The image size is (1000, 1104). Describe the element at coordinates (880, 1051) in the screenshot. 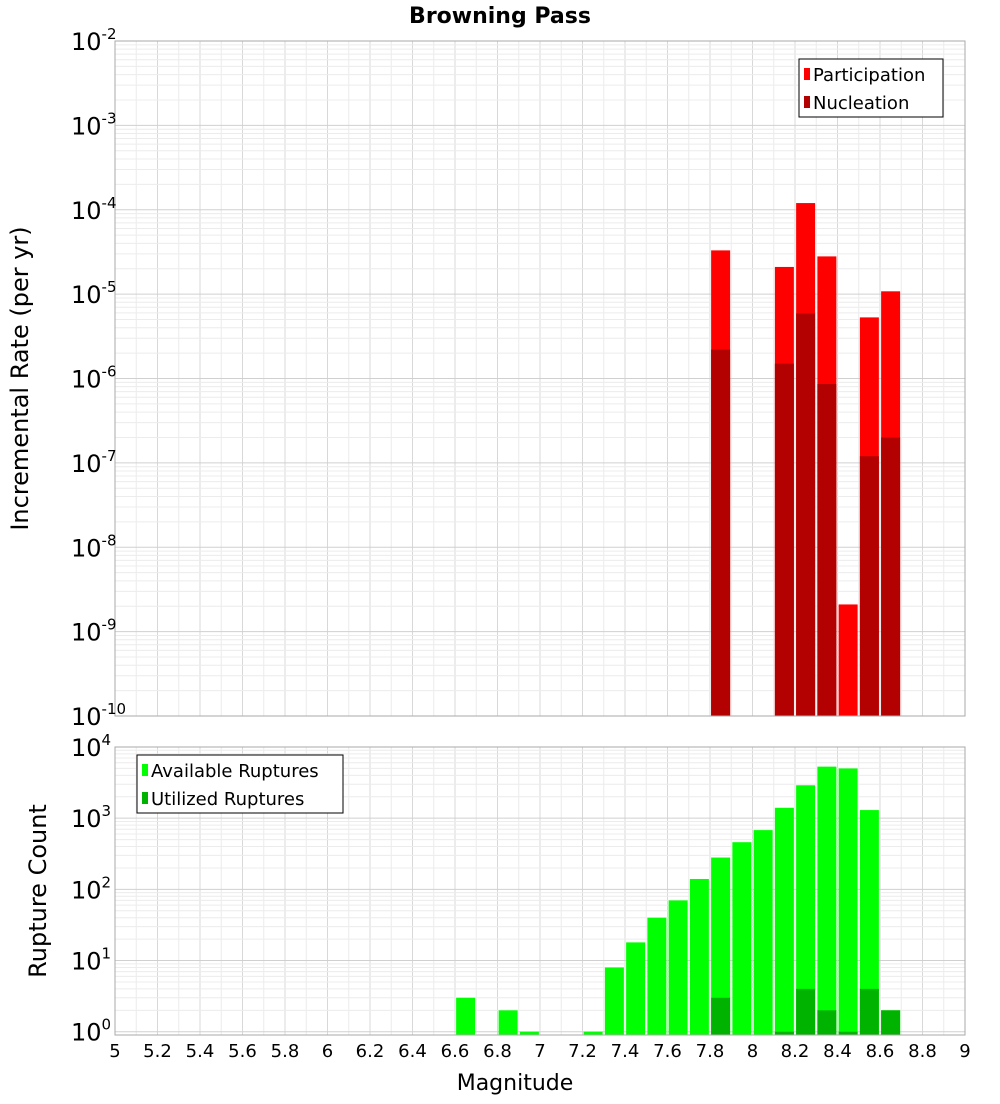

I see `x-tick-label: 8.6` at that location.